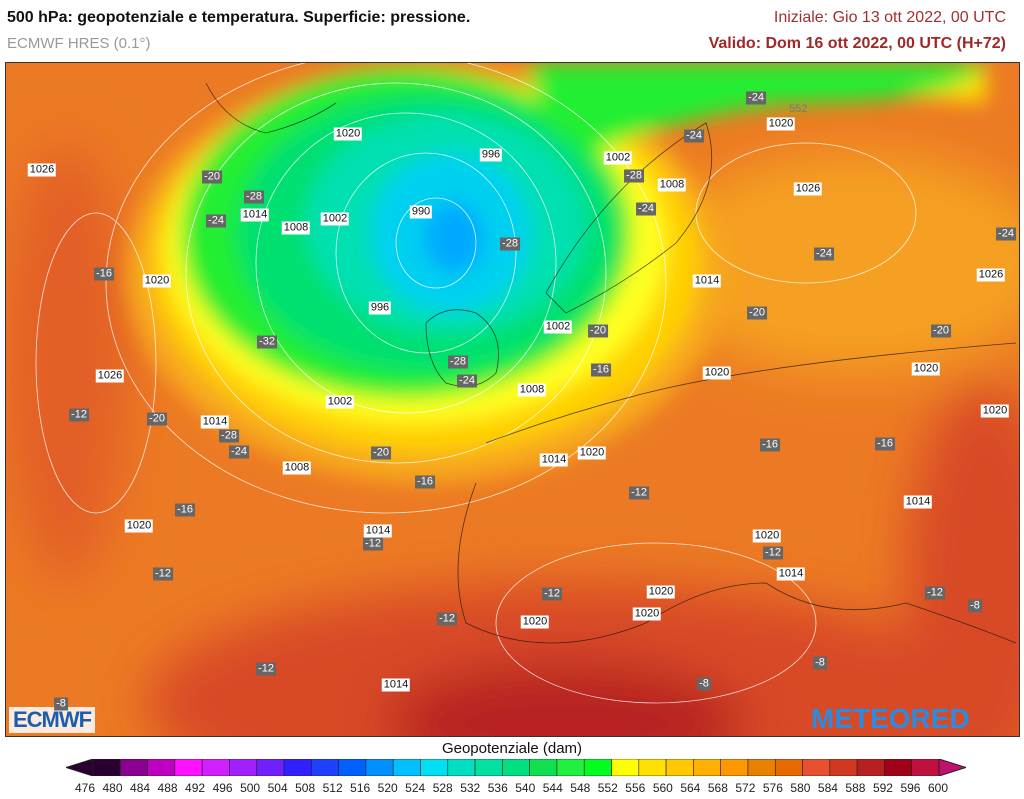  Describe the element at coordinates (470, 788) in the screenshot. I see `colorbar-tick-label: 532` at that location.